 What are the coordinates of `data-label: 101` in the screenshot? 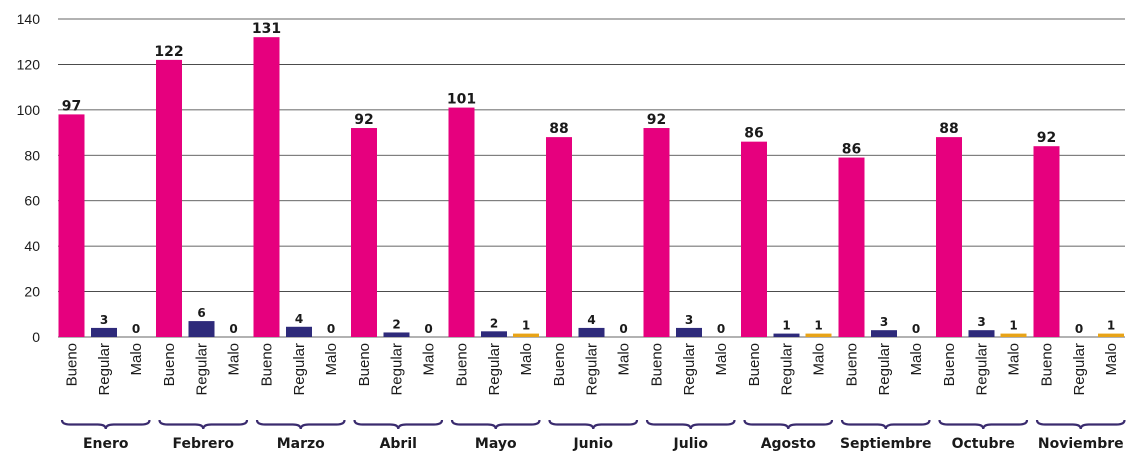 It's located at (461, 100).